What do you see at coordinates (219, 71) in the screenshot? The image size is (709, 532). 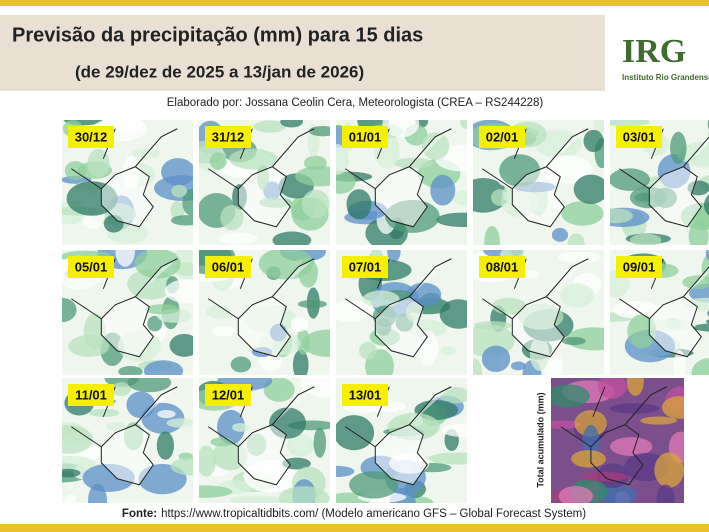 I see `subtitle: (de 29/dez de 2025 a 13/jan de 2026)` at bounding box center [219, 71].